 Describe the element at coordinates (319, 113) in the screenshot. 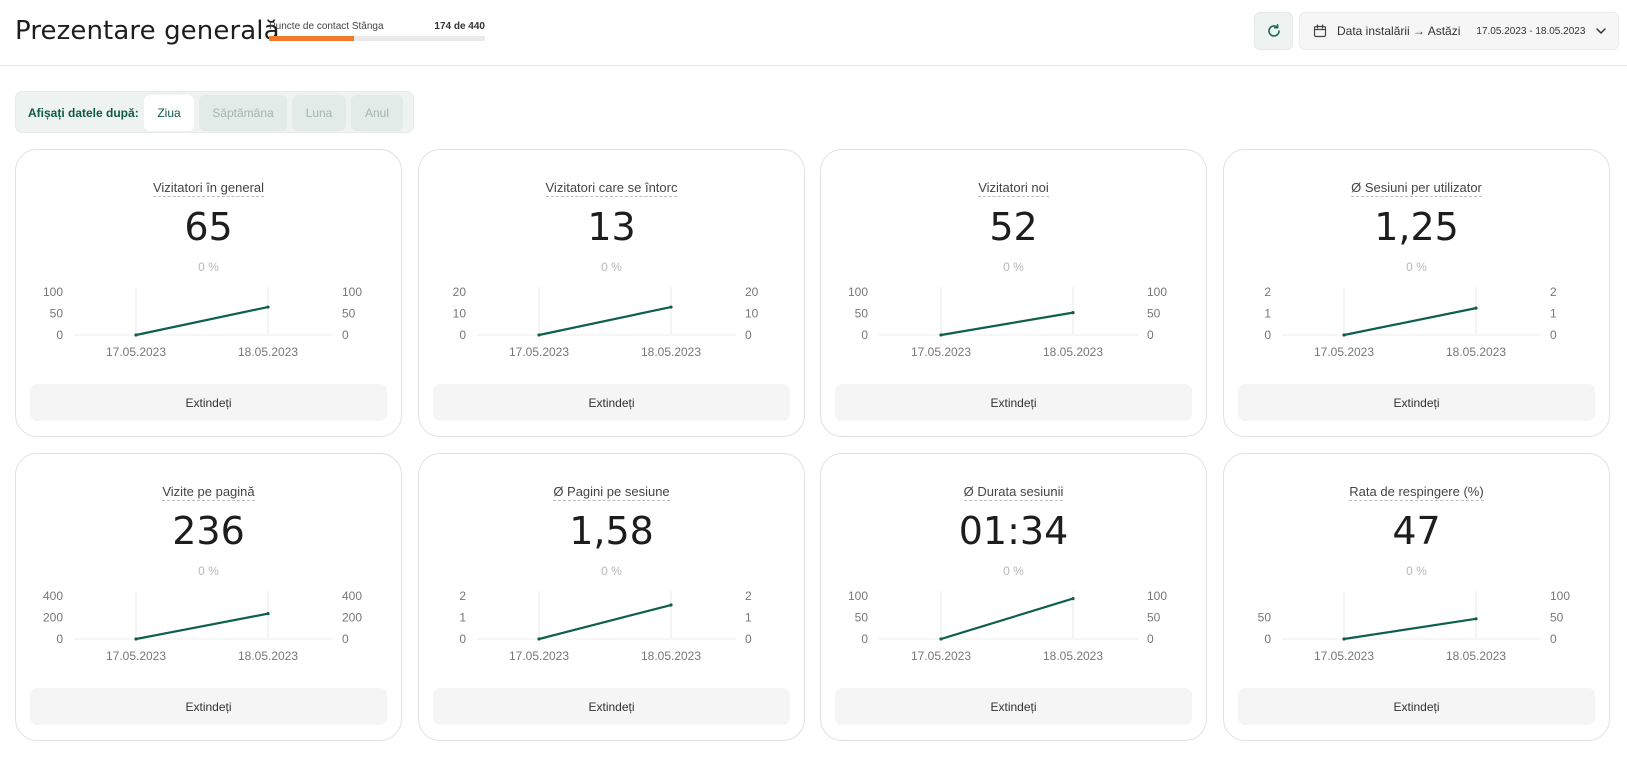

I see `period-option-month: Luna` at that location.